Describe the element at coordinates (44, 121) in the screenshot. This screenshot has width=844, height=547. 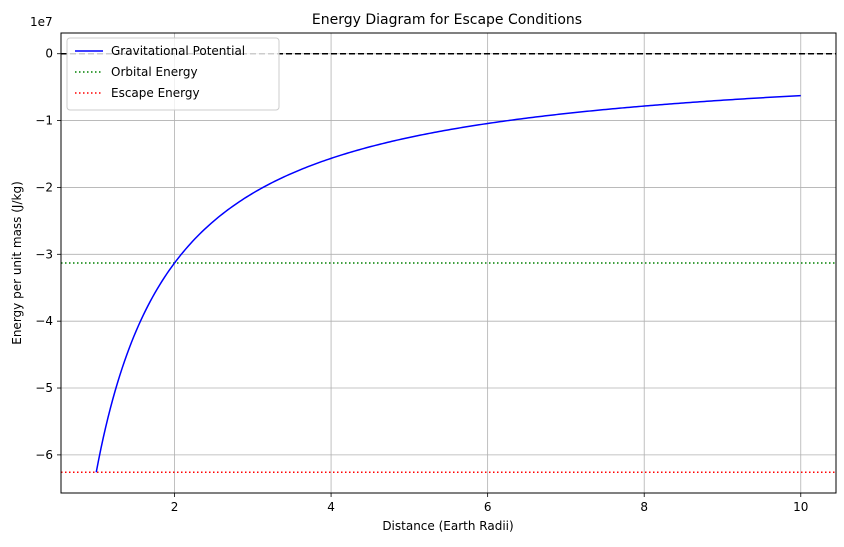
I see `y-tick-label: −1` at that location.